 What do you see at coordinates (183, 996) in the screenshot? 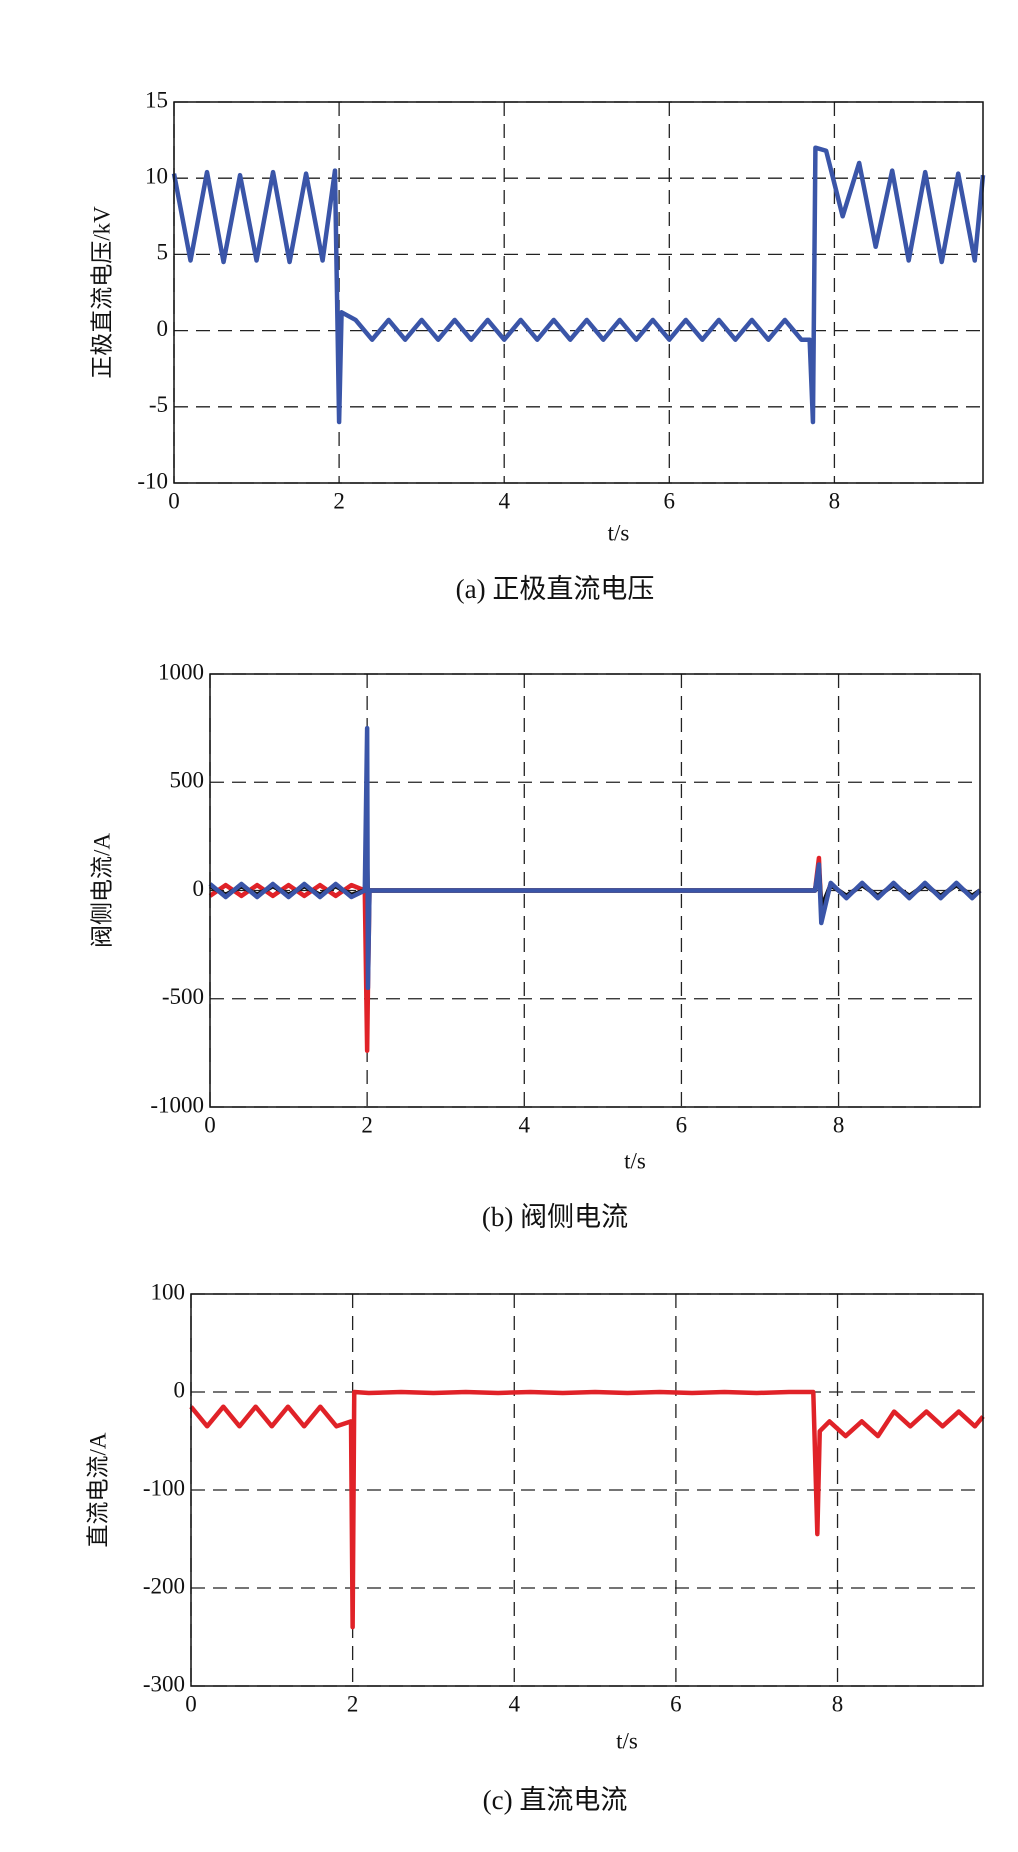
I see `y-tick-label: -500` at bounding box center [183, 996].